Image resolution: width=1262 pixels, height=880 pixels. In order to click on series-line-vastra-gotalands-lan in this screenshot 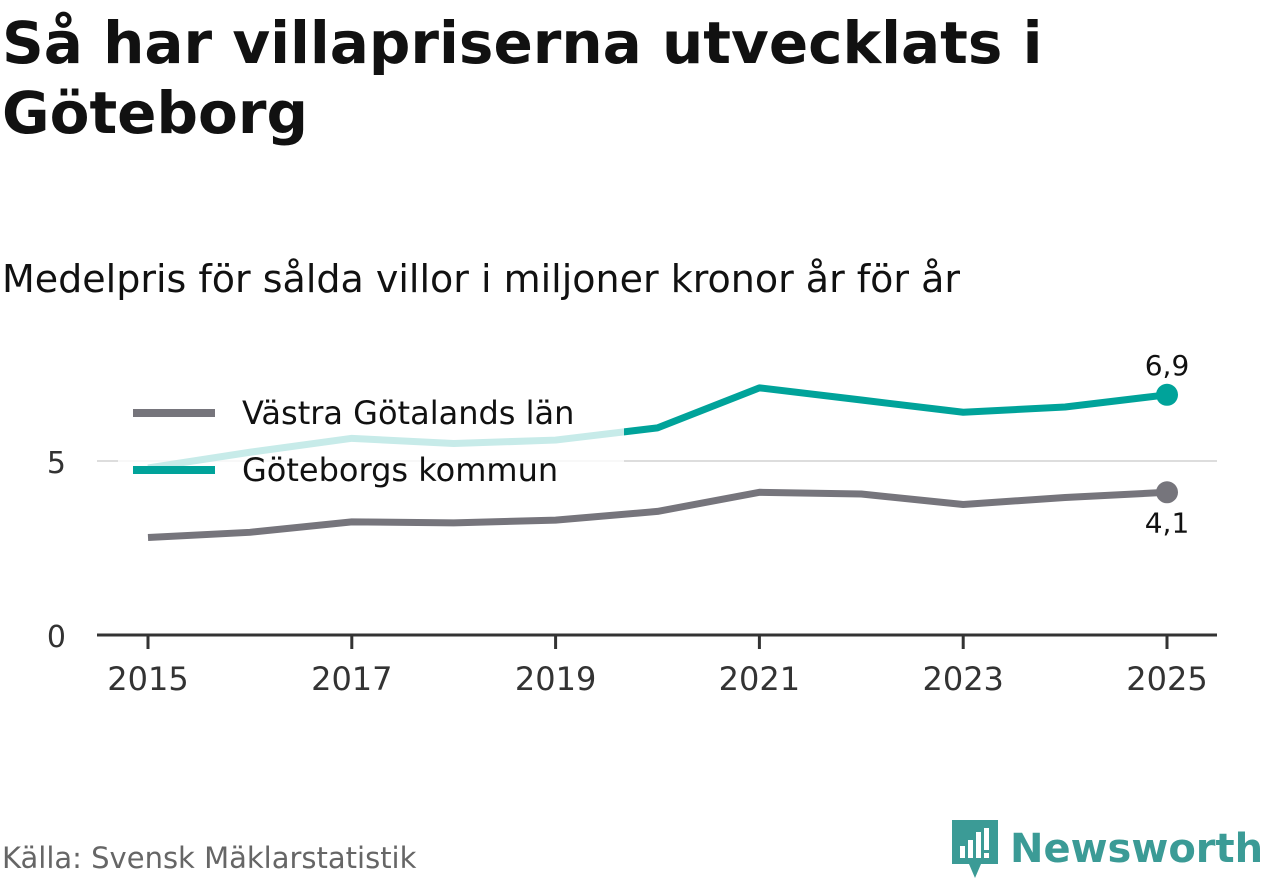, I will do `click(657, 515)`.